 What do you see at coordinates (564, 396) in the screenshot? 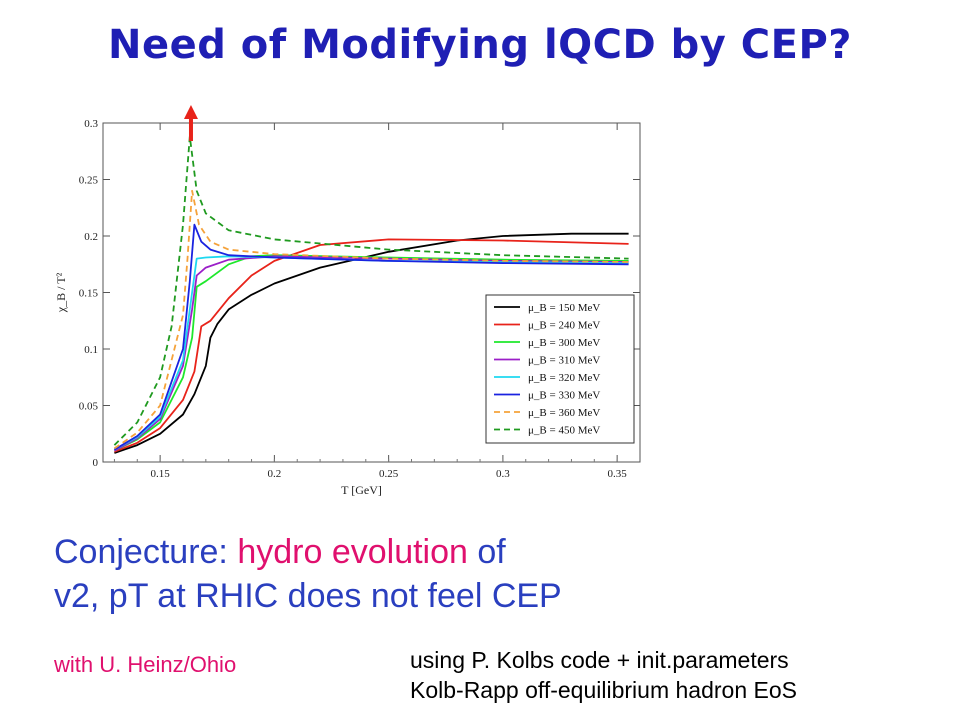
I see `legend-label: μ_B = 330 MeV` at bounding box center [564, 396].